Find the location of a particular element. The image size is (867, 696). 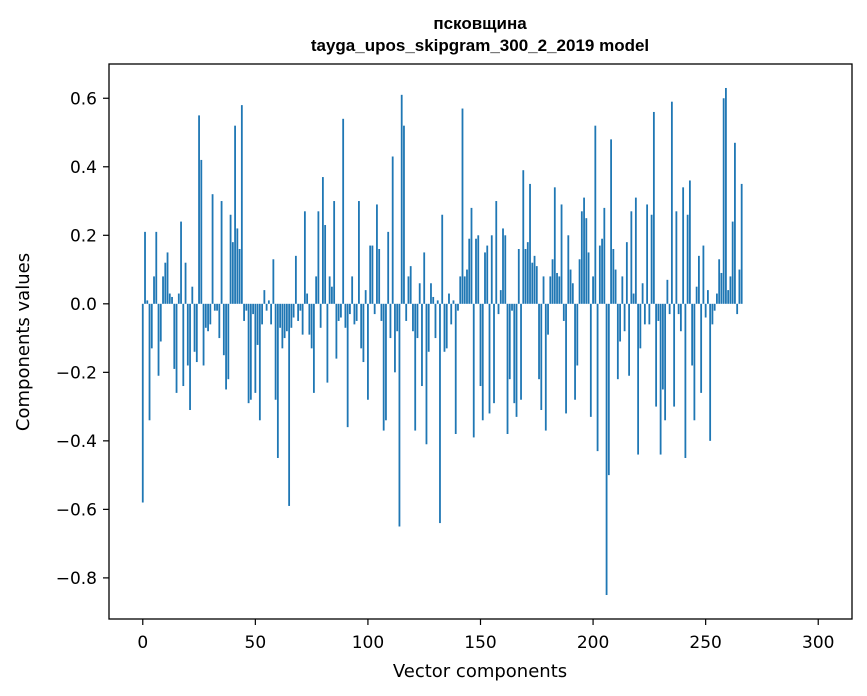

y-axis-label: Components values is located at coordinates (23, 342).